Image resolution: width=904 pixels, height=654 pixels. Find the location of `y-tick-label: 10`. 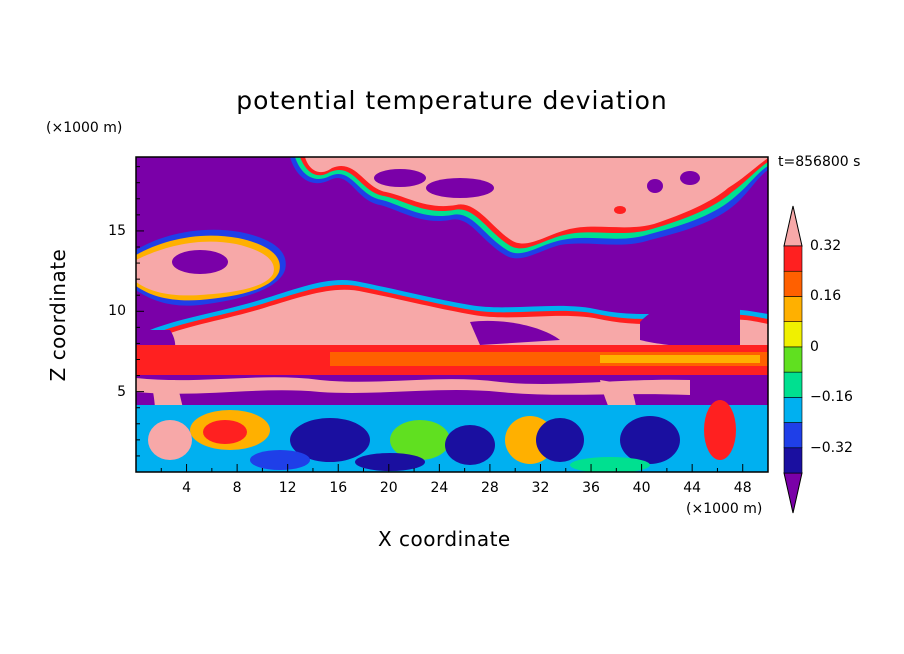

y-tick-label: 10 is located at coordinates (117, 311).